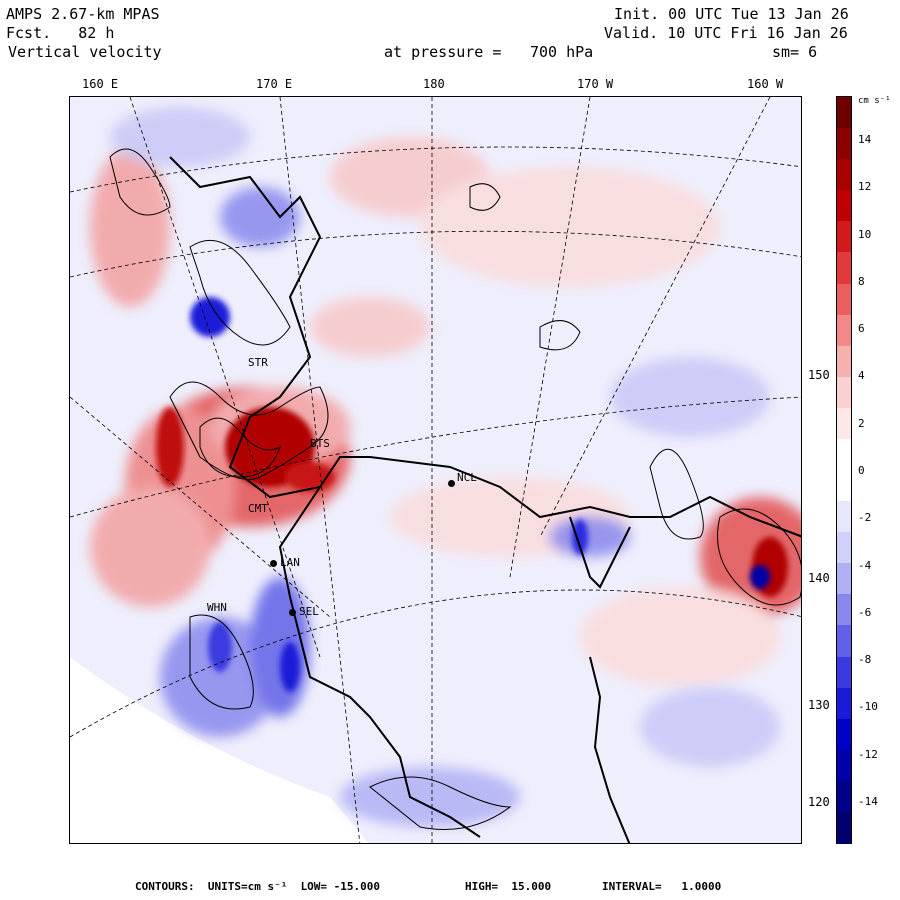  Describe the element at coordinates (795, 52) in the screenshot. I see `smoothing: sm= 6` at that location.